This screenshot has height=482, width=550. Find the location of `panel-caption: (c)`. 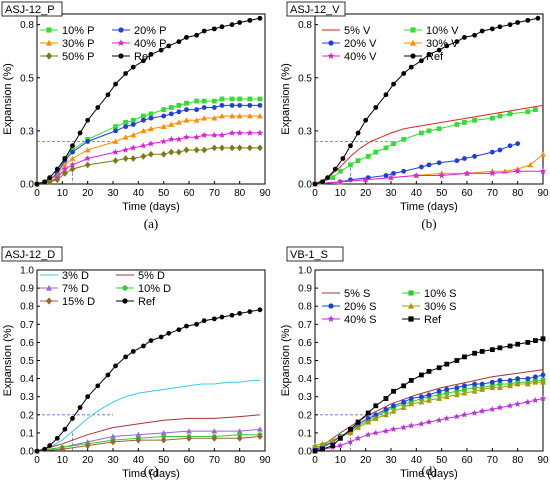

panel-caption: (c) is located at coordinates (151, 470).